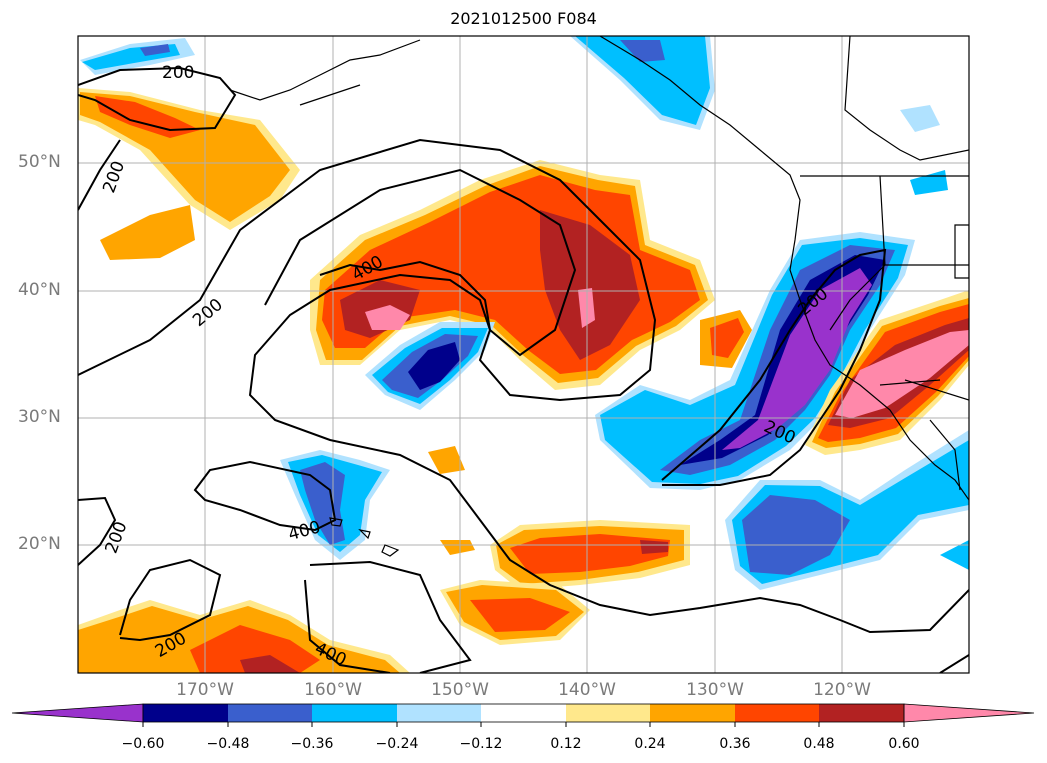 This screenshot has height=763, width=1047. I want to click on lat-label: 50°N, so click(39, 162).